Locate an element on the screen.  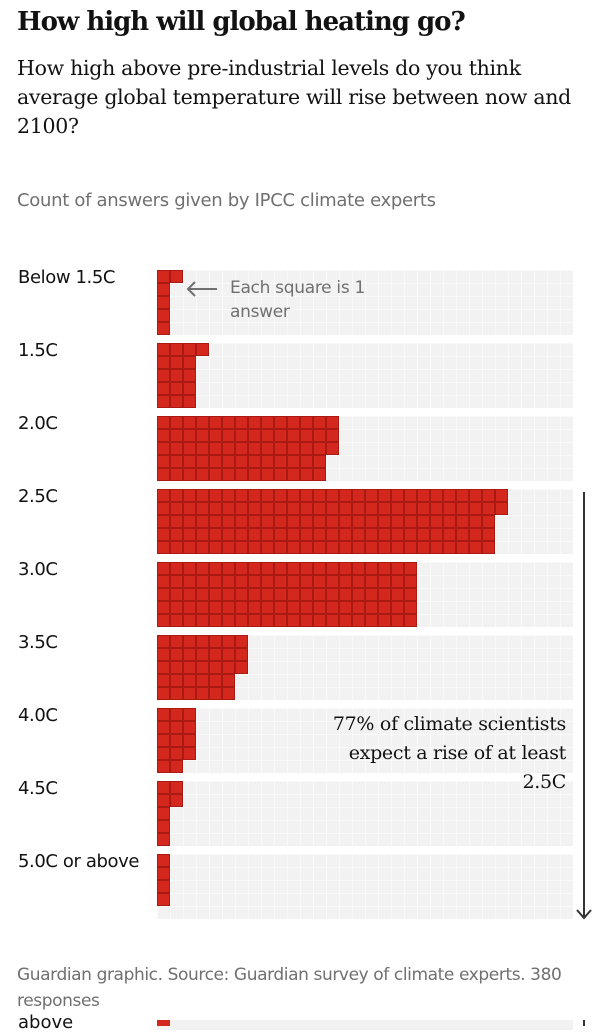
row-label: 2.0C is located at coordinates (38, 423).